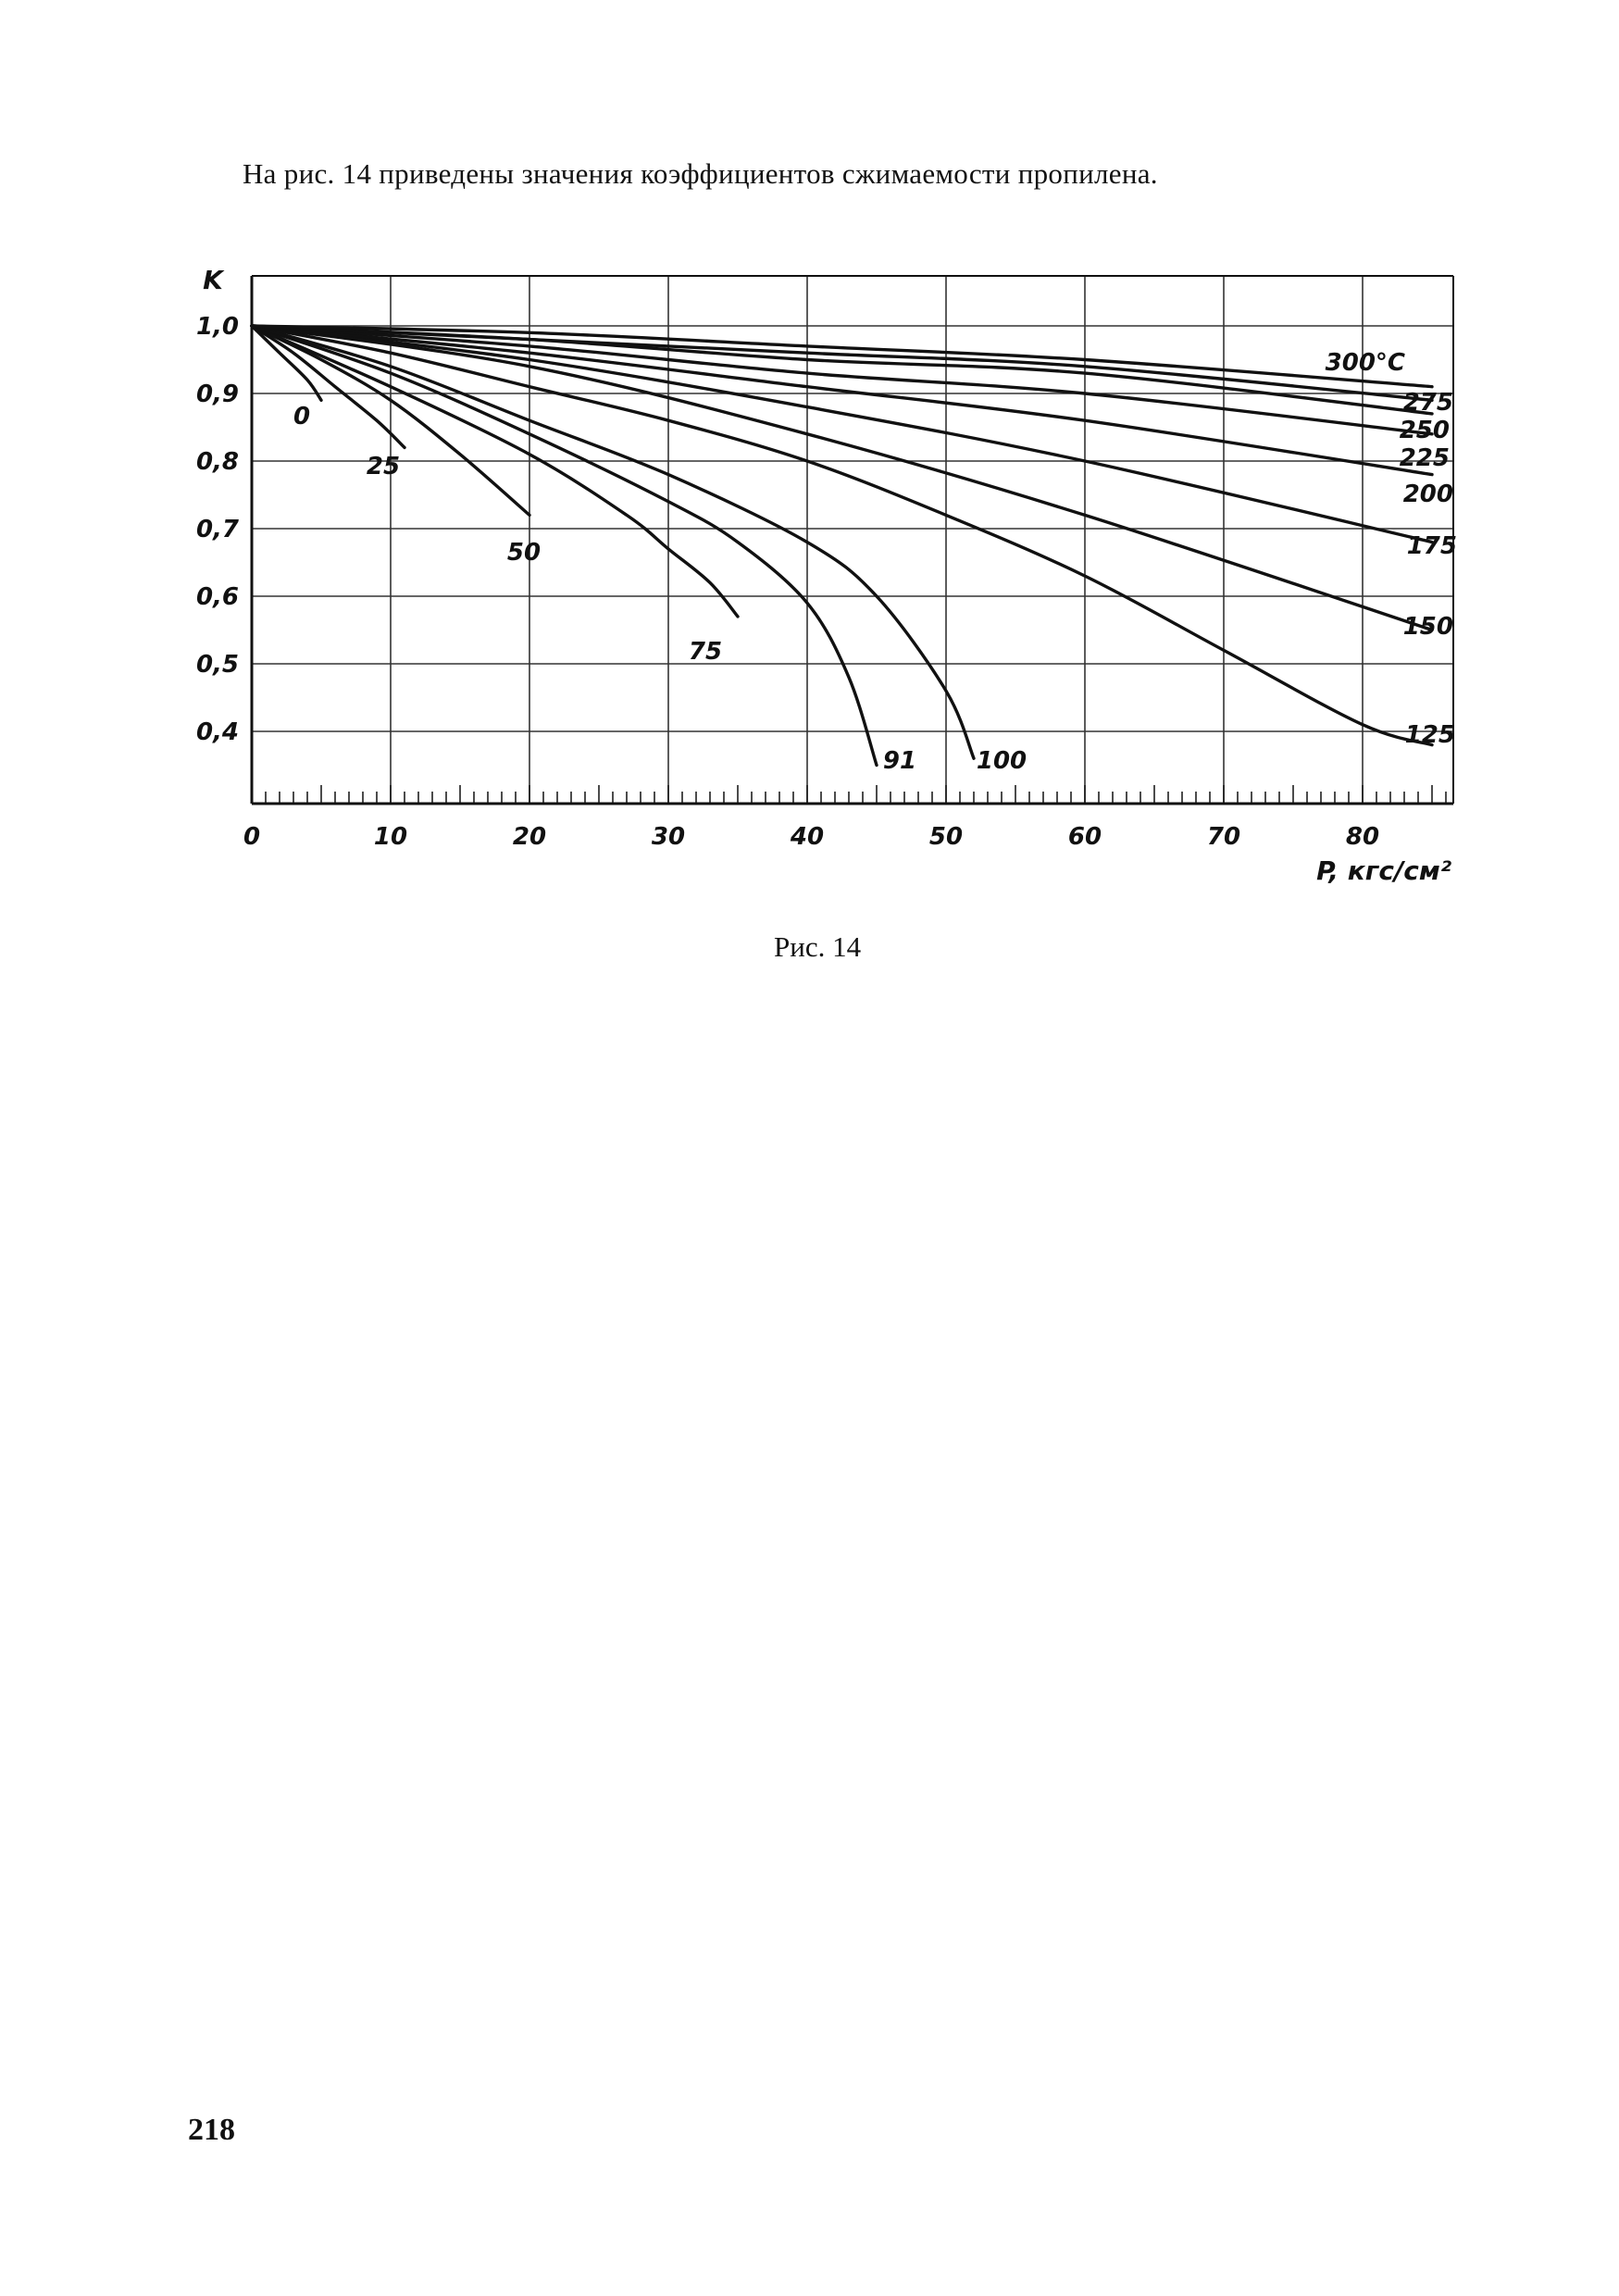 This screenshot has height=2296, width=1619. What do you see at coordinates (218, 462) in the screenshot?
I see `y-tick-label: 0,8` at bounding box center [218, 462].